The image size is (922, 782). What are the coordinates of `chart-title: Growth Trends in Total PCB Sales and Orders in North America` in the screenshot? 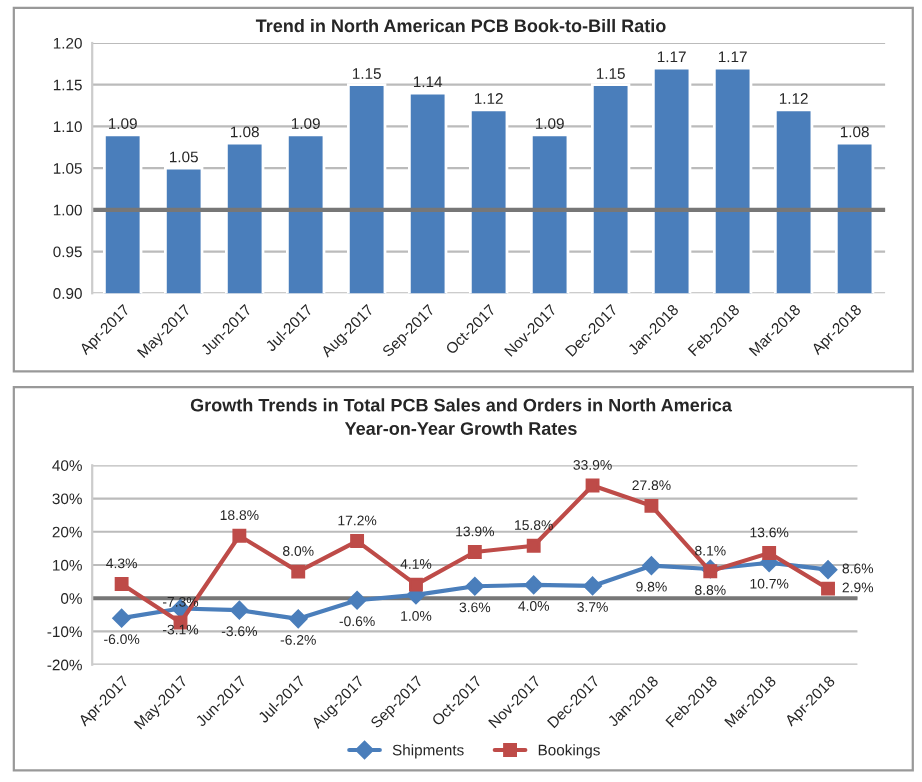 It's located at (461, 405).